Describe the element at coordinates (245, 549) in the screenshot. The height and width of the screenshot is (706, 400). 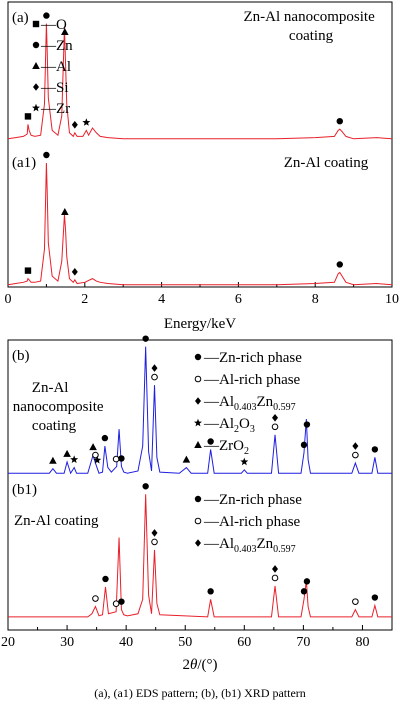
I see `legend-subscript: 0.403` at that location.